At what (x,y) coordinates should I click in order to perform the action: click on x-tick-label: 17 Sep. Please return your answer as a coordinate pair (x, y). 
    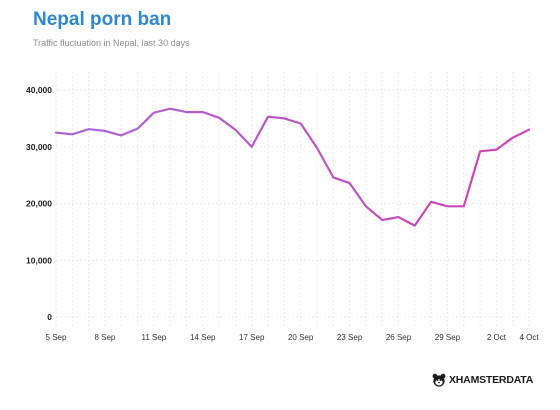
    Looking at the image, I should click on (252, 337).